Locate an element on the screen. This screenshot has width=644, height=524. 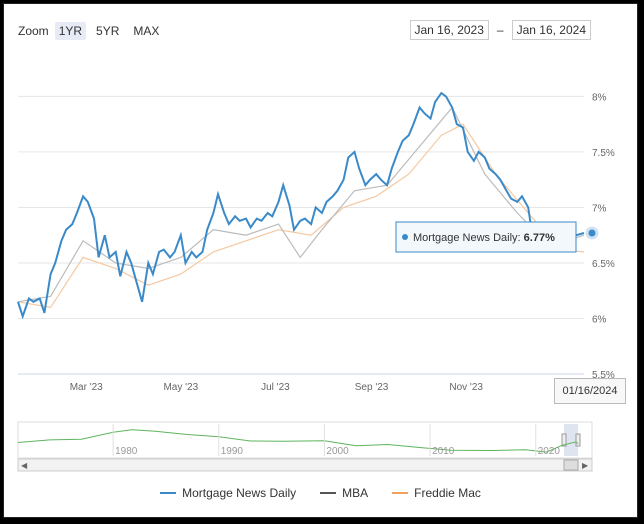
scroll-right-arrow: ▶ is located at coordinates (585, 465).